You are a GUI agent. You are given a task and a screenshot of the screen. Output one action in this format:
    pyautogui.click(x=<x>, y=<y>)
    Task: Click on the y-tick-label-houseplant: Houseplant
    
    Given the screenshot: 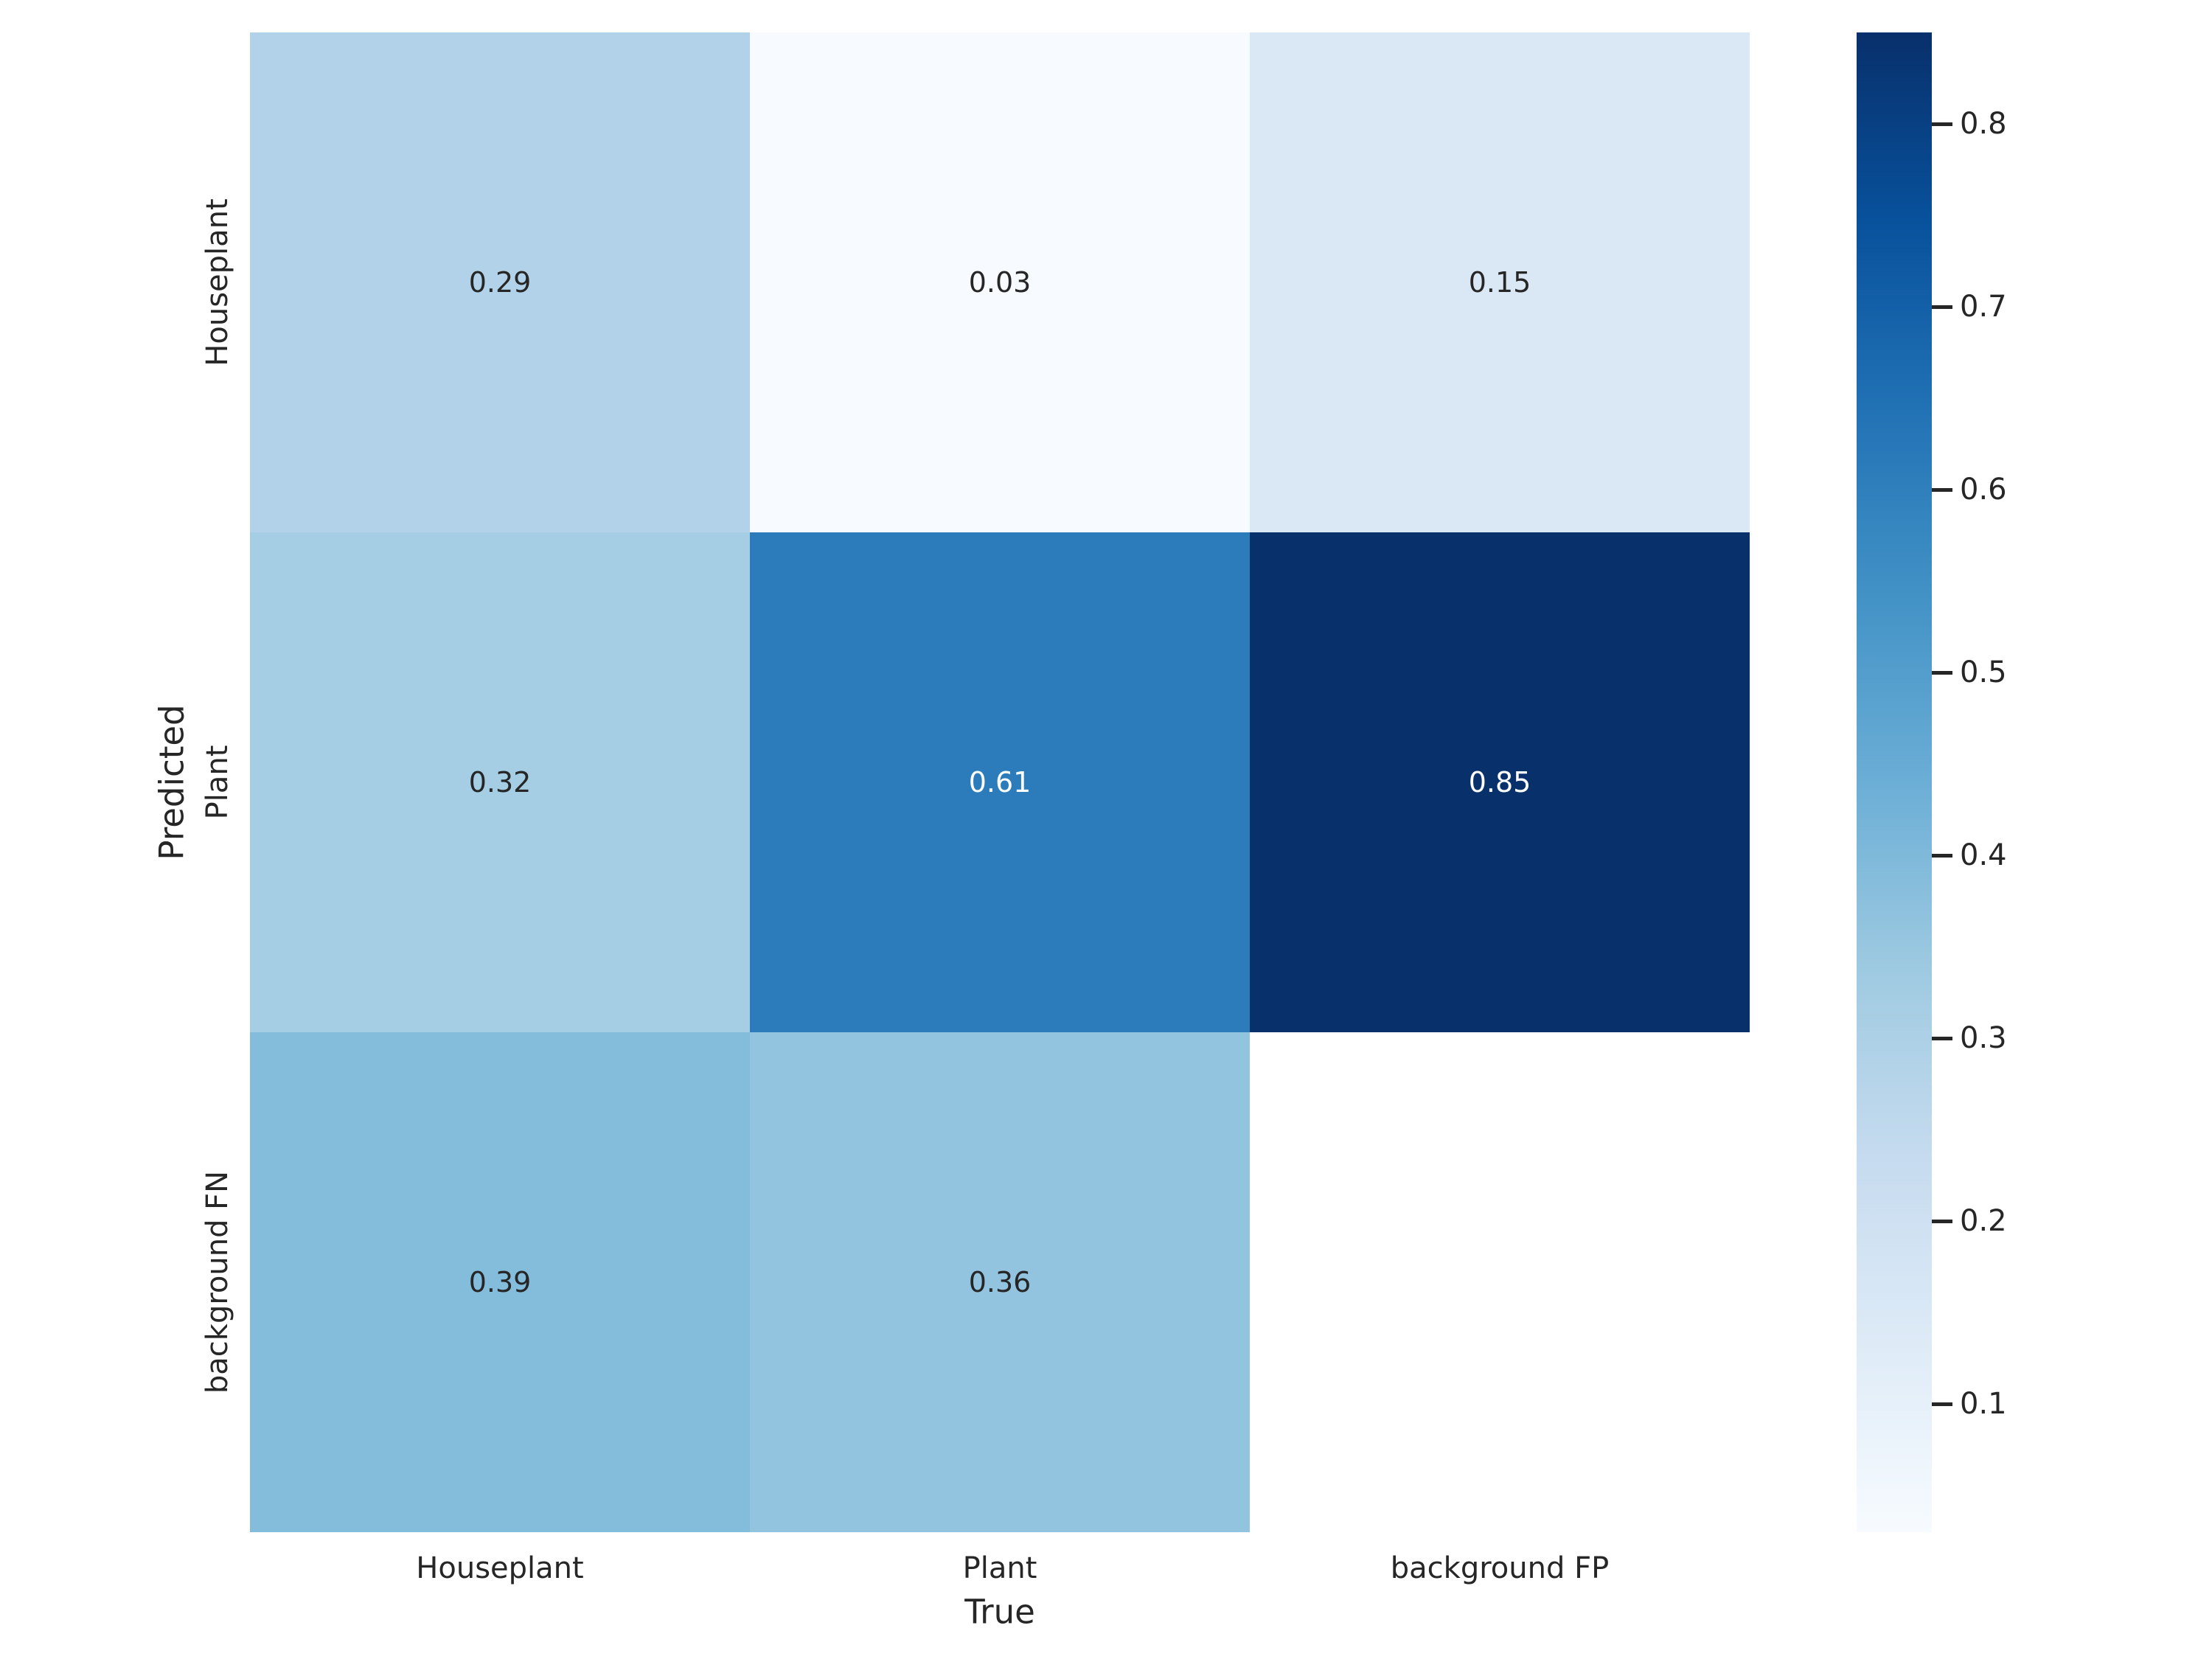 What is the action you would take?
    pyautogui.click(x=217, y=282)
    